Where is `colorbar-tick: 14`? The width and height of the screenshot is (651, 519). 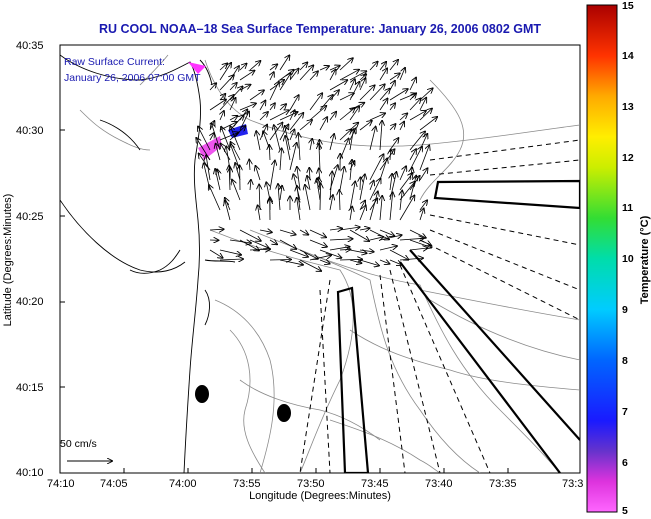
colorbar-tick: 14 is located at coordinates (628, 56).